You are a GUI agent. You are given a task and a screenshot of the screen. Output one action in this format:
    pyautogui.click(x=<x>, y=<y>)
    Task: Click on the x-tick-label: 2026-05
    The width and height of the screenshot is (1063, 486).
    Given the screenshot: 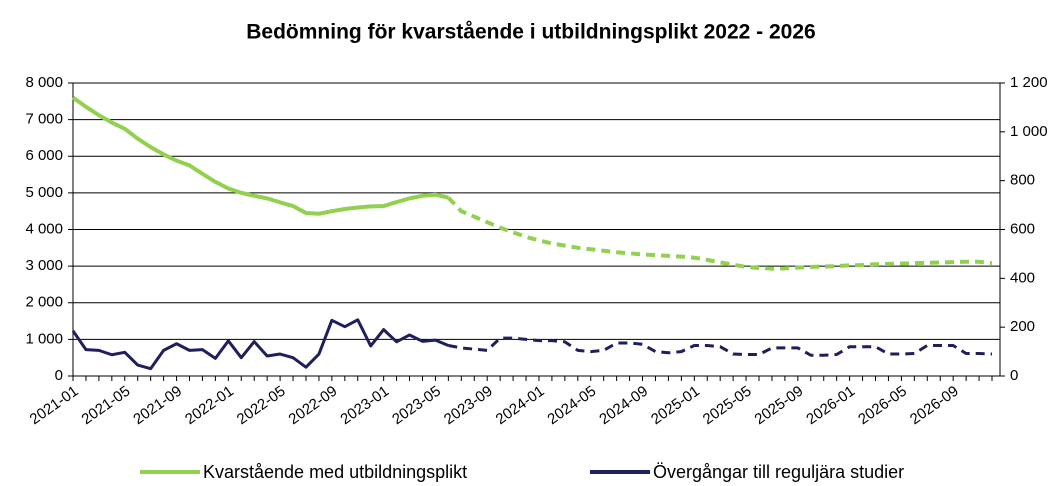 What is the action you would take?
    pyautogui.click(x=882, y=406)
    